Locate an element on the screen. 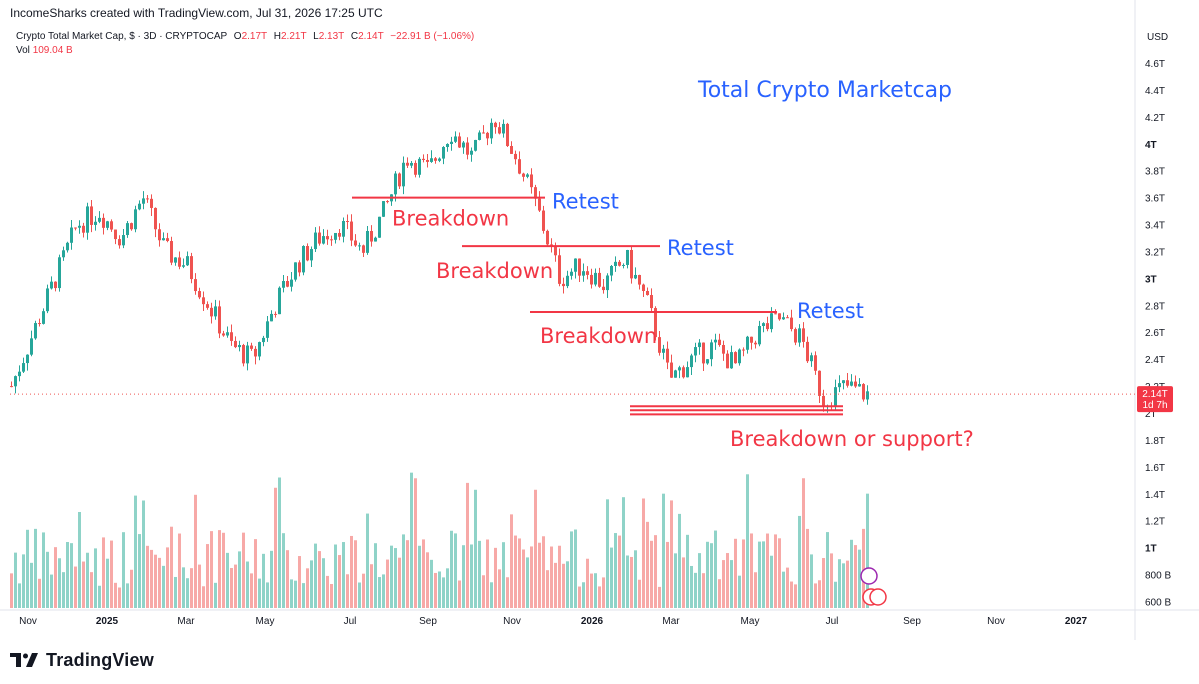  high-label: H is located at coordinates (277, 36).